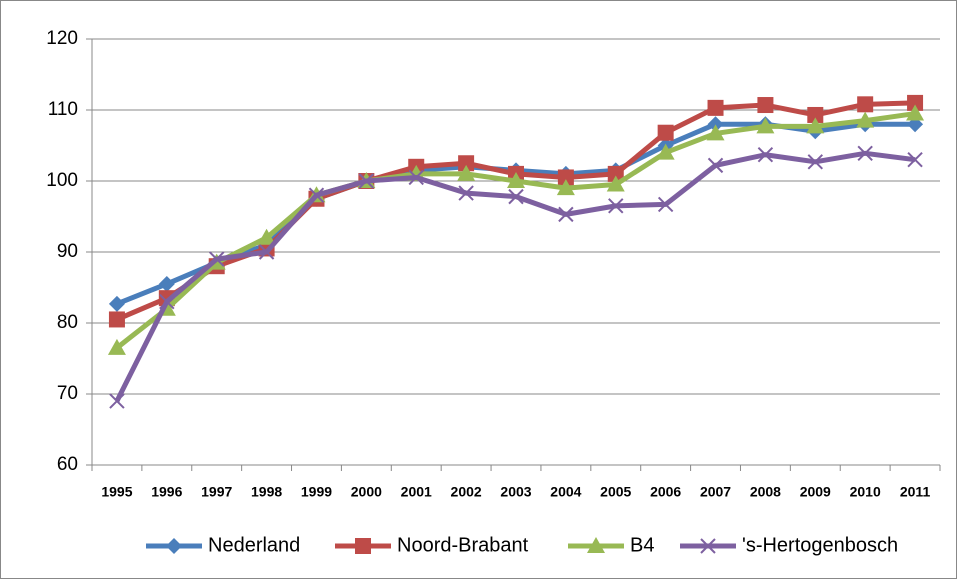 This screenshot has width=957, height=579. I want to click on x-tick-label: 2011, so click(915, 492).